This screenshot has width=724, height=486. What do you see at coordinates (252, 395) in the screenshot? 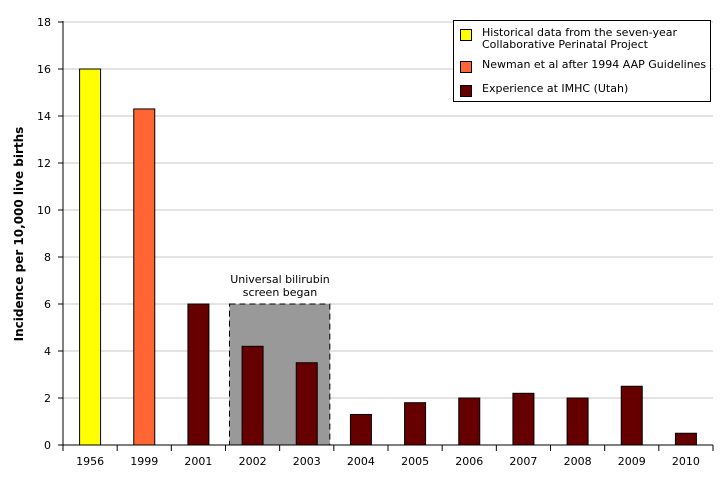
I see `bar-2002` at bounding box center [252, 395].